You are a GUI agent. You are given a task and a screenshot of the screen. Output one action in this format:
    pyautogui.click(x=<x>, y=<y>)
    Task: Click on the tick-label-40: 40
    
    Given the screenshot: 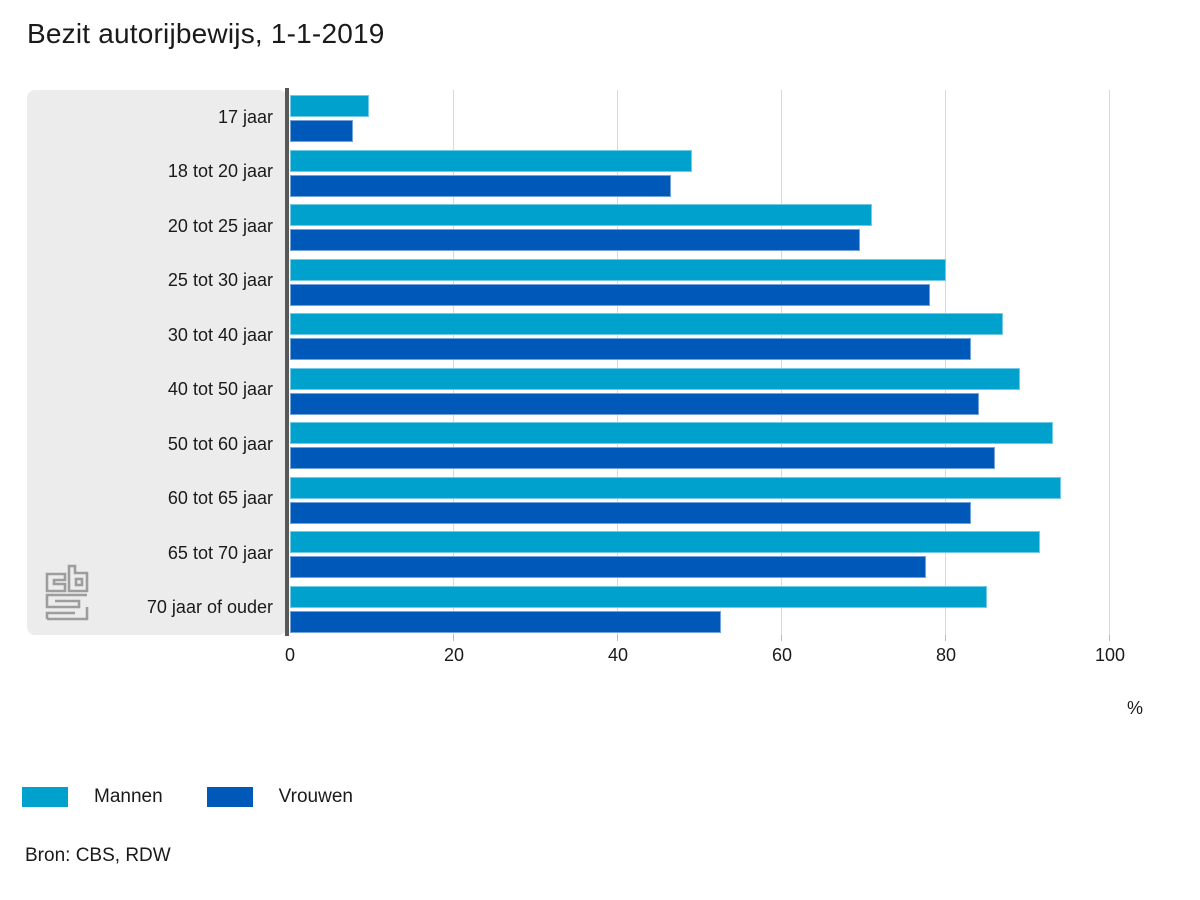 What is the action you would take?
    pyautogui.click(x=618, y=655)
    